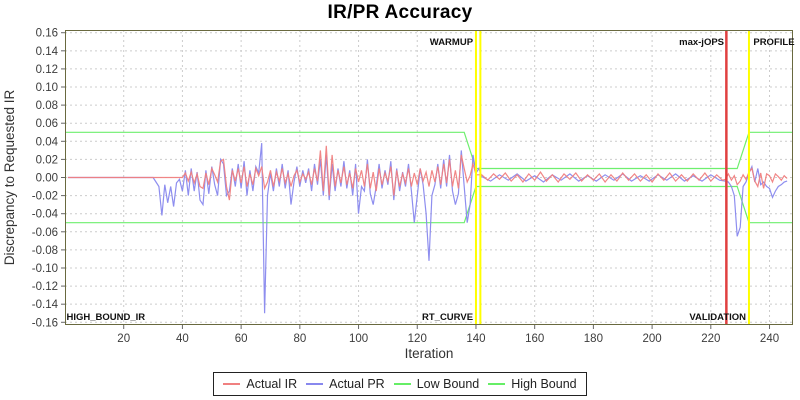 The height and width of the screenshot is (400, 800). I want to click on phase-label-profile: PROFILE, so click(773, 42).